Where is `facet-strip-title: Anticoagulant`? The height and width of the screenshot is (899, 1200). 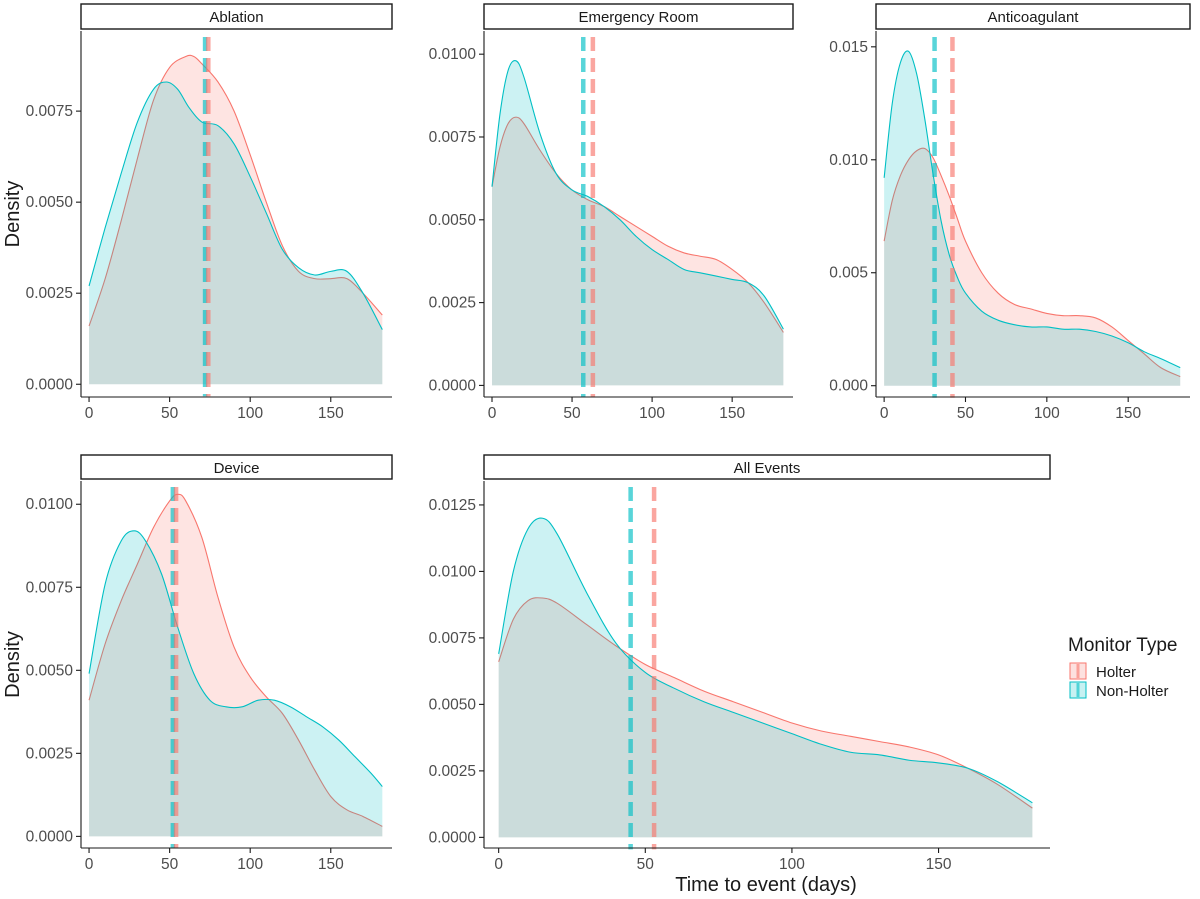 facet-strip-title: Anticoagulant is located at coordinates (1034, 17).